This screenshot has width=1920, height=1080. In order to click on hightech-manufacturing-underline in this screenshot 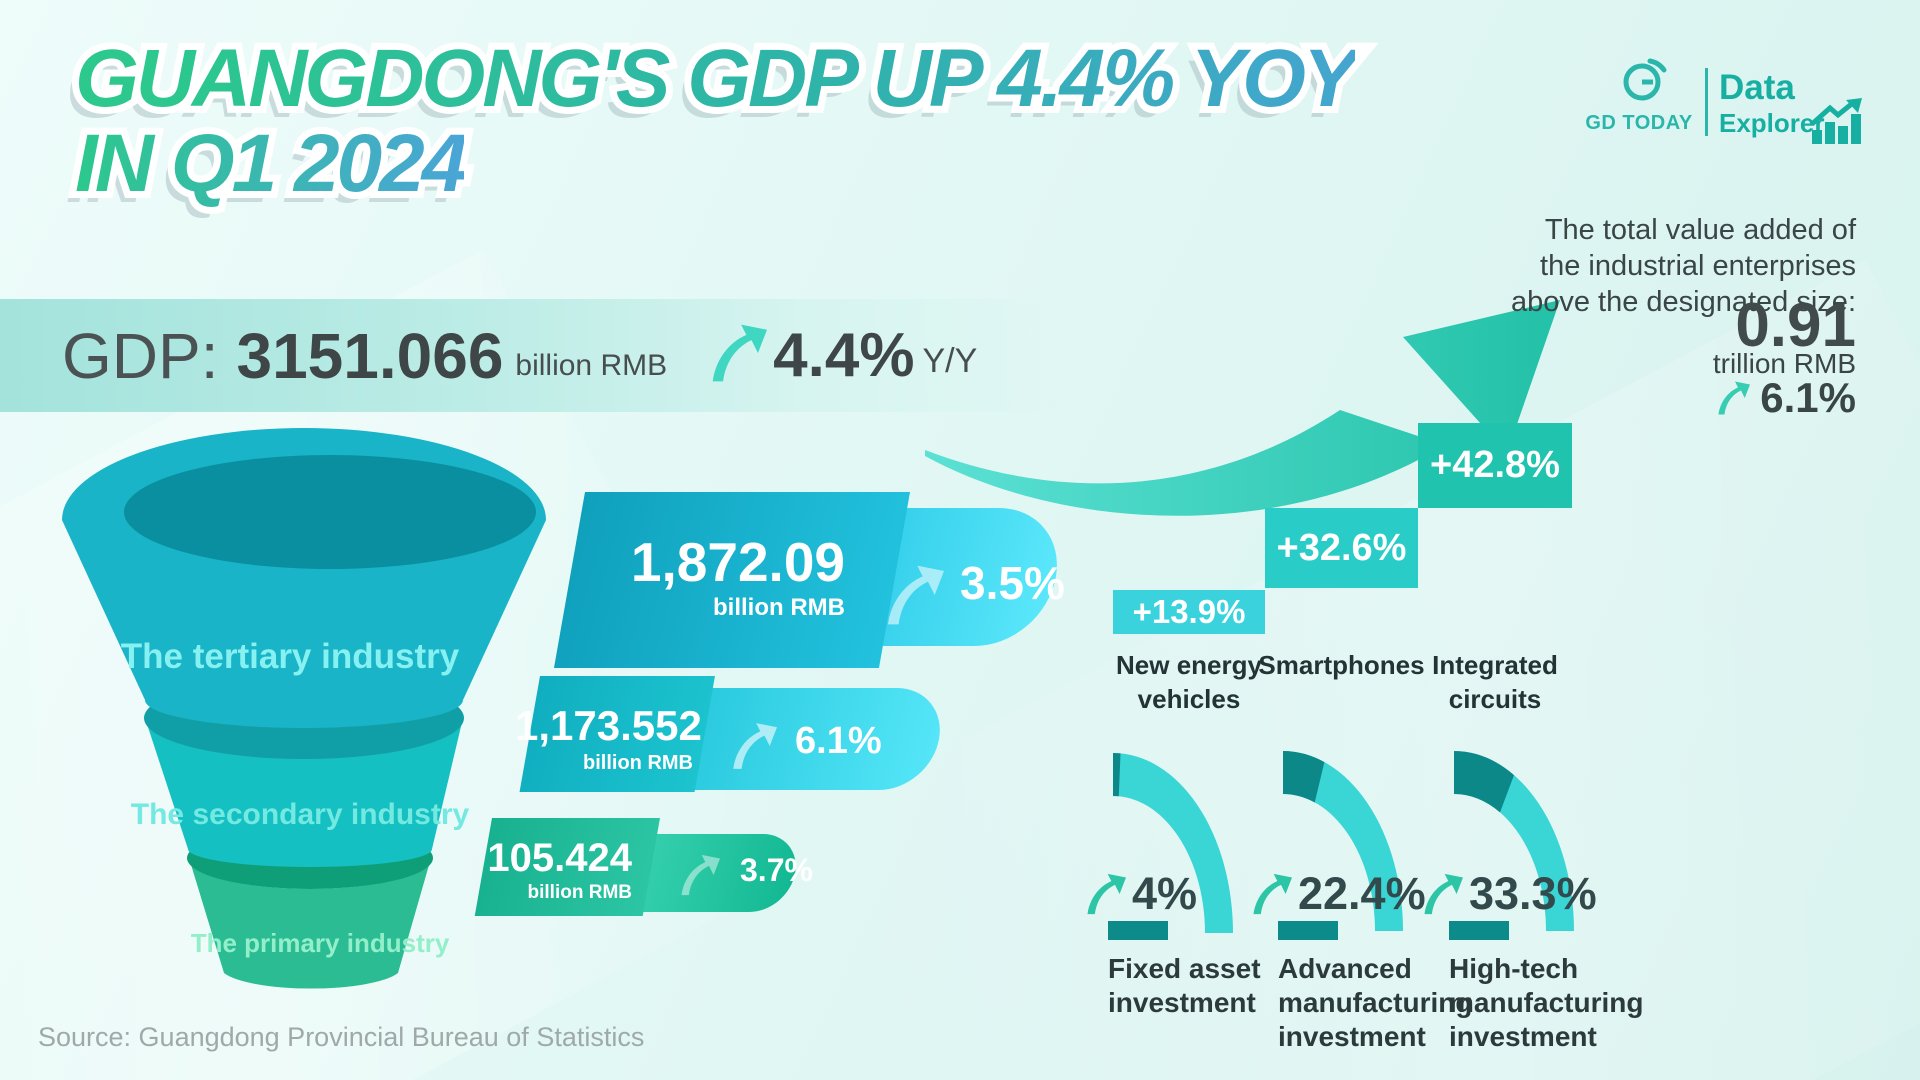, I will do `click(1479, 930)`.